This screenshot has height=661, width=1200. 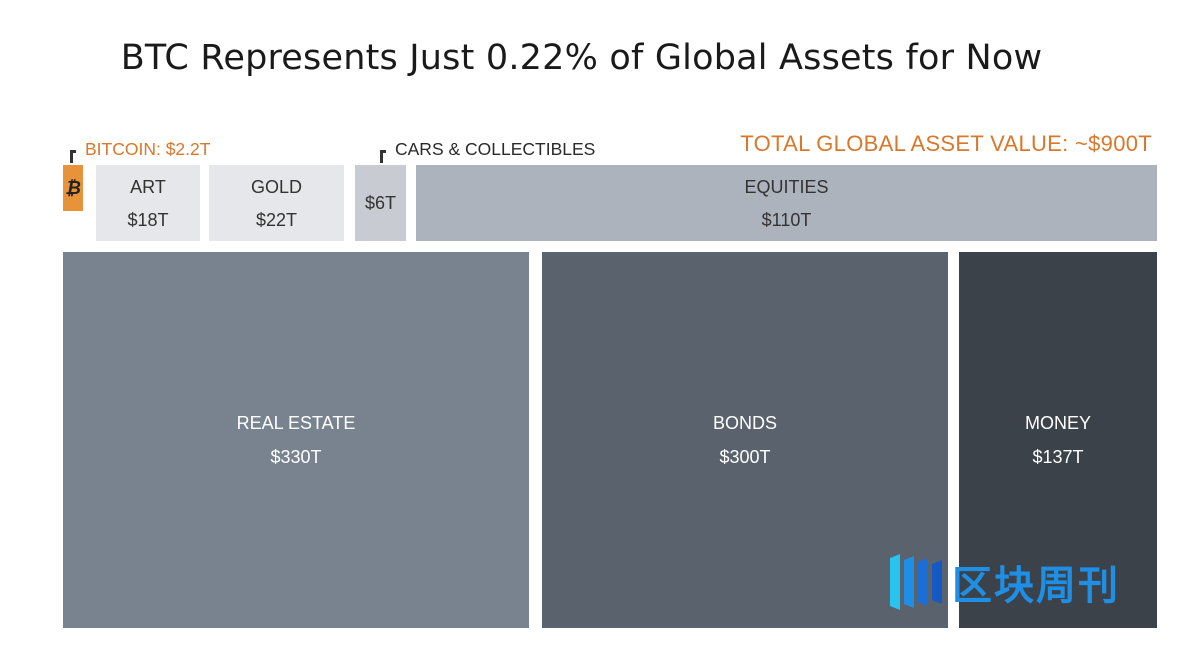 What do you see at coordinates (148, 203) in the screenshot?
I see `tile-art: ART $18T` at bounding box center [148, 203].